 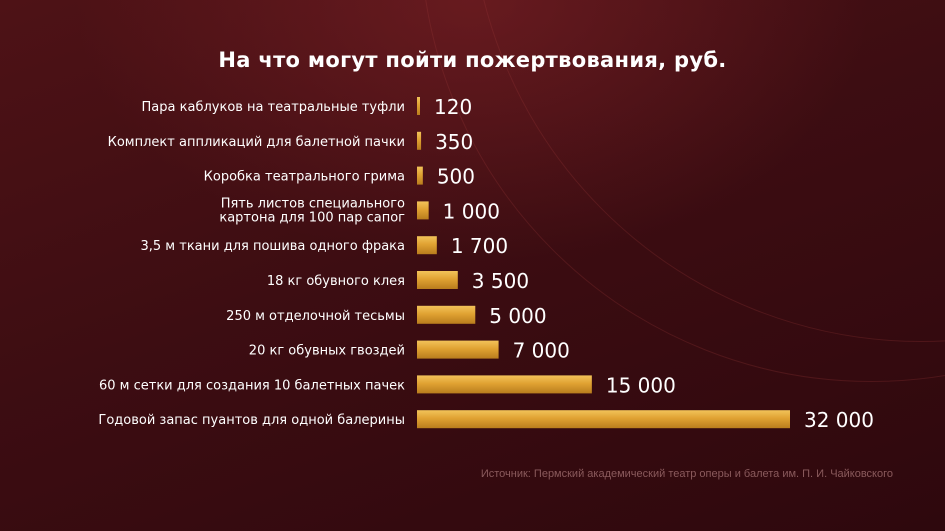 What do you see at coordinates (336, 281) in the screenshot?
I see `category-label: 18 кг обувного клея` at bounding box center [336, 281].